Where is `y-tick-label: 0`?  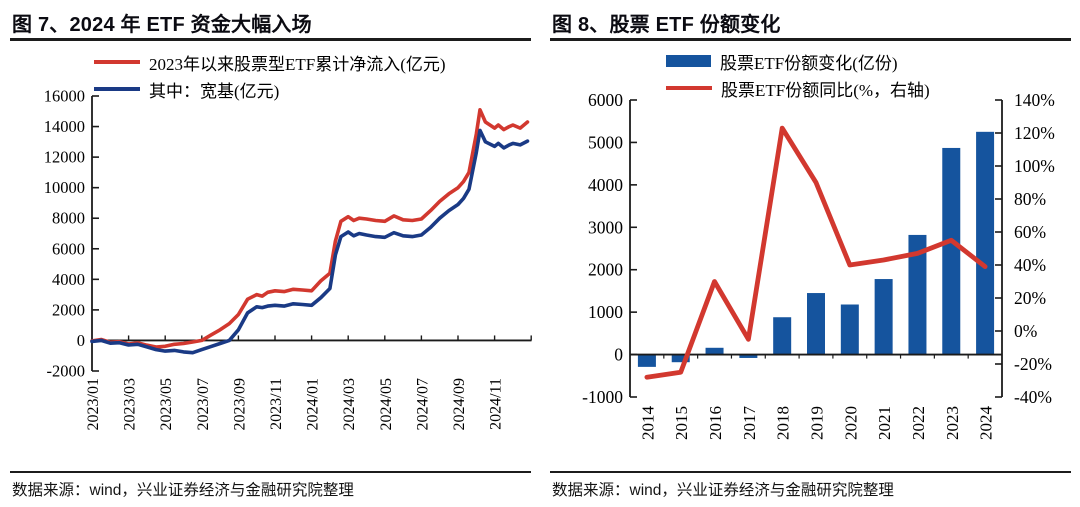 y-tick-label: 0 is located at coordinates (81, 340).